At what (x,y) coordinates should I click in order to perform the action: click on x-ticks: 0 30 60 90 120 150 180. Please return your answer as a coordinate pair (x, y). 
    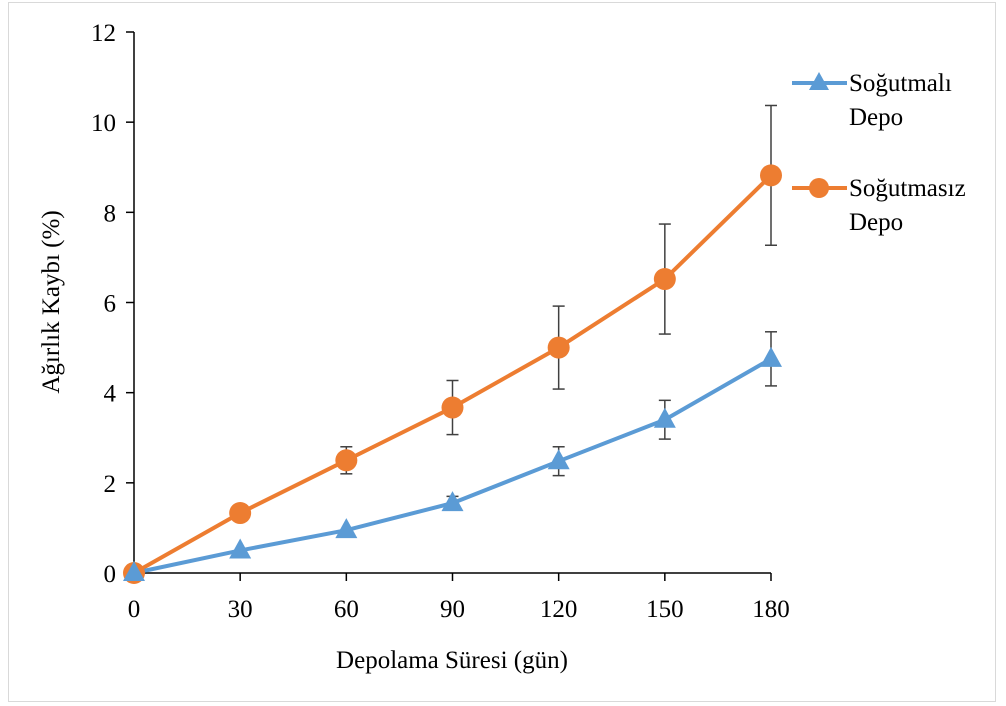
    Looking at the image, I should click on (459, 598).